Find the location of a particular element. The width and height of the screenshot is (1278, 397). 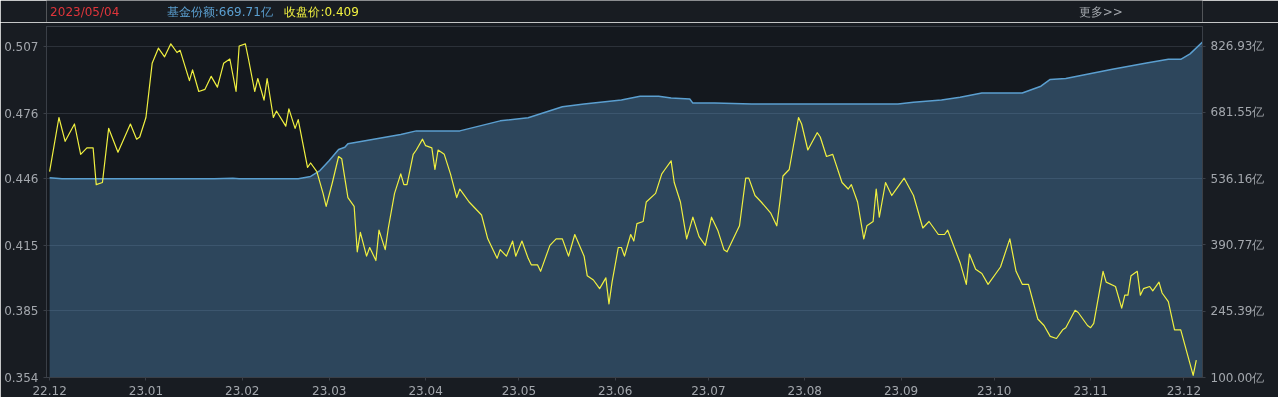

x-tick-label: 23.11 is located at coordinates (1090, 390).